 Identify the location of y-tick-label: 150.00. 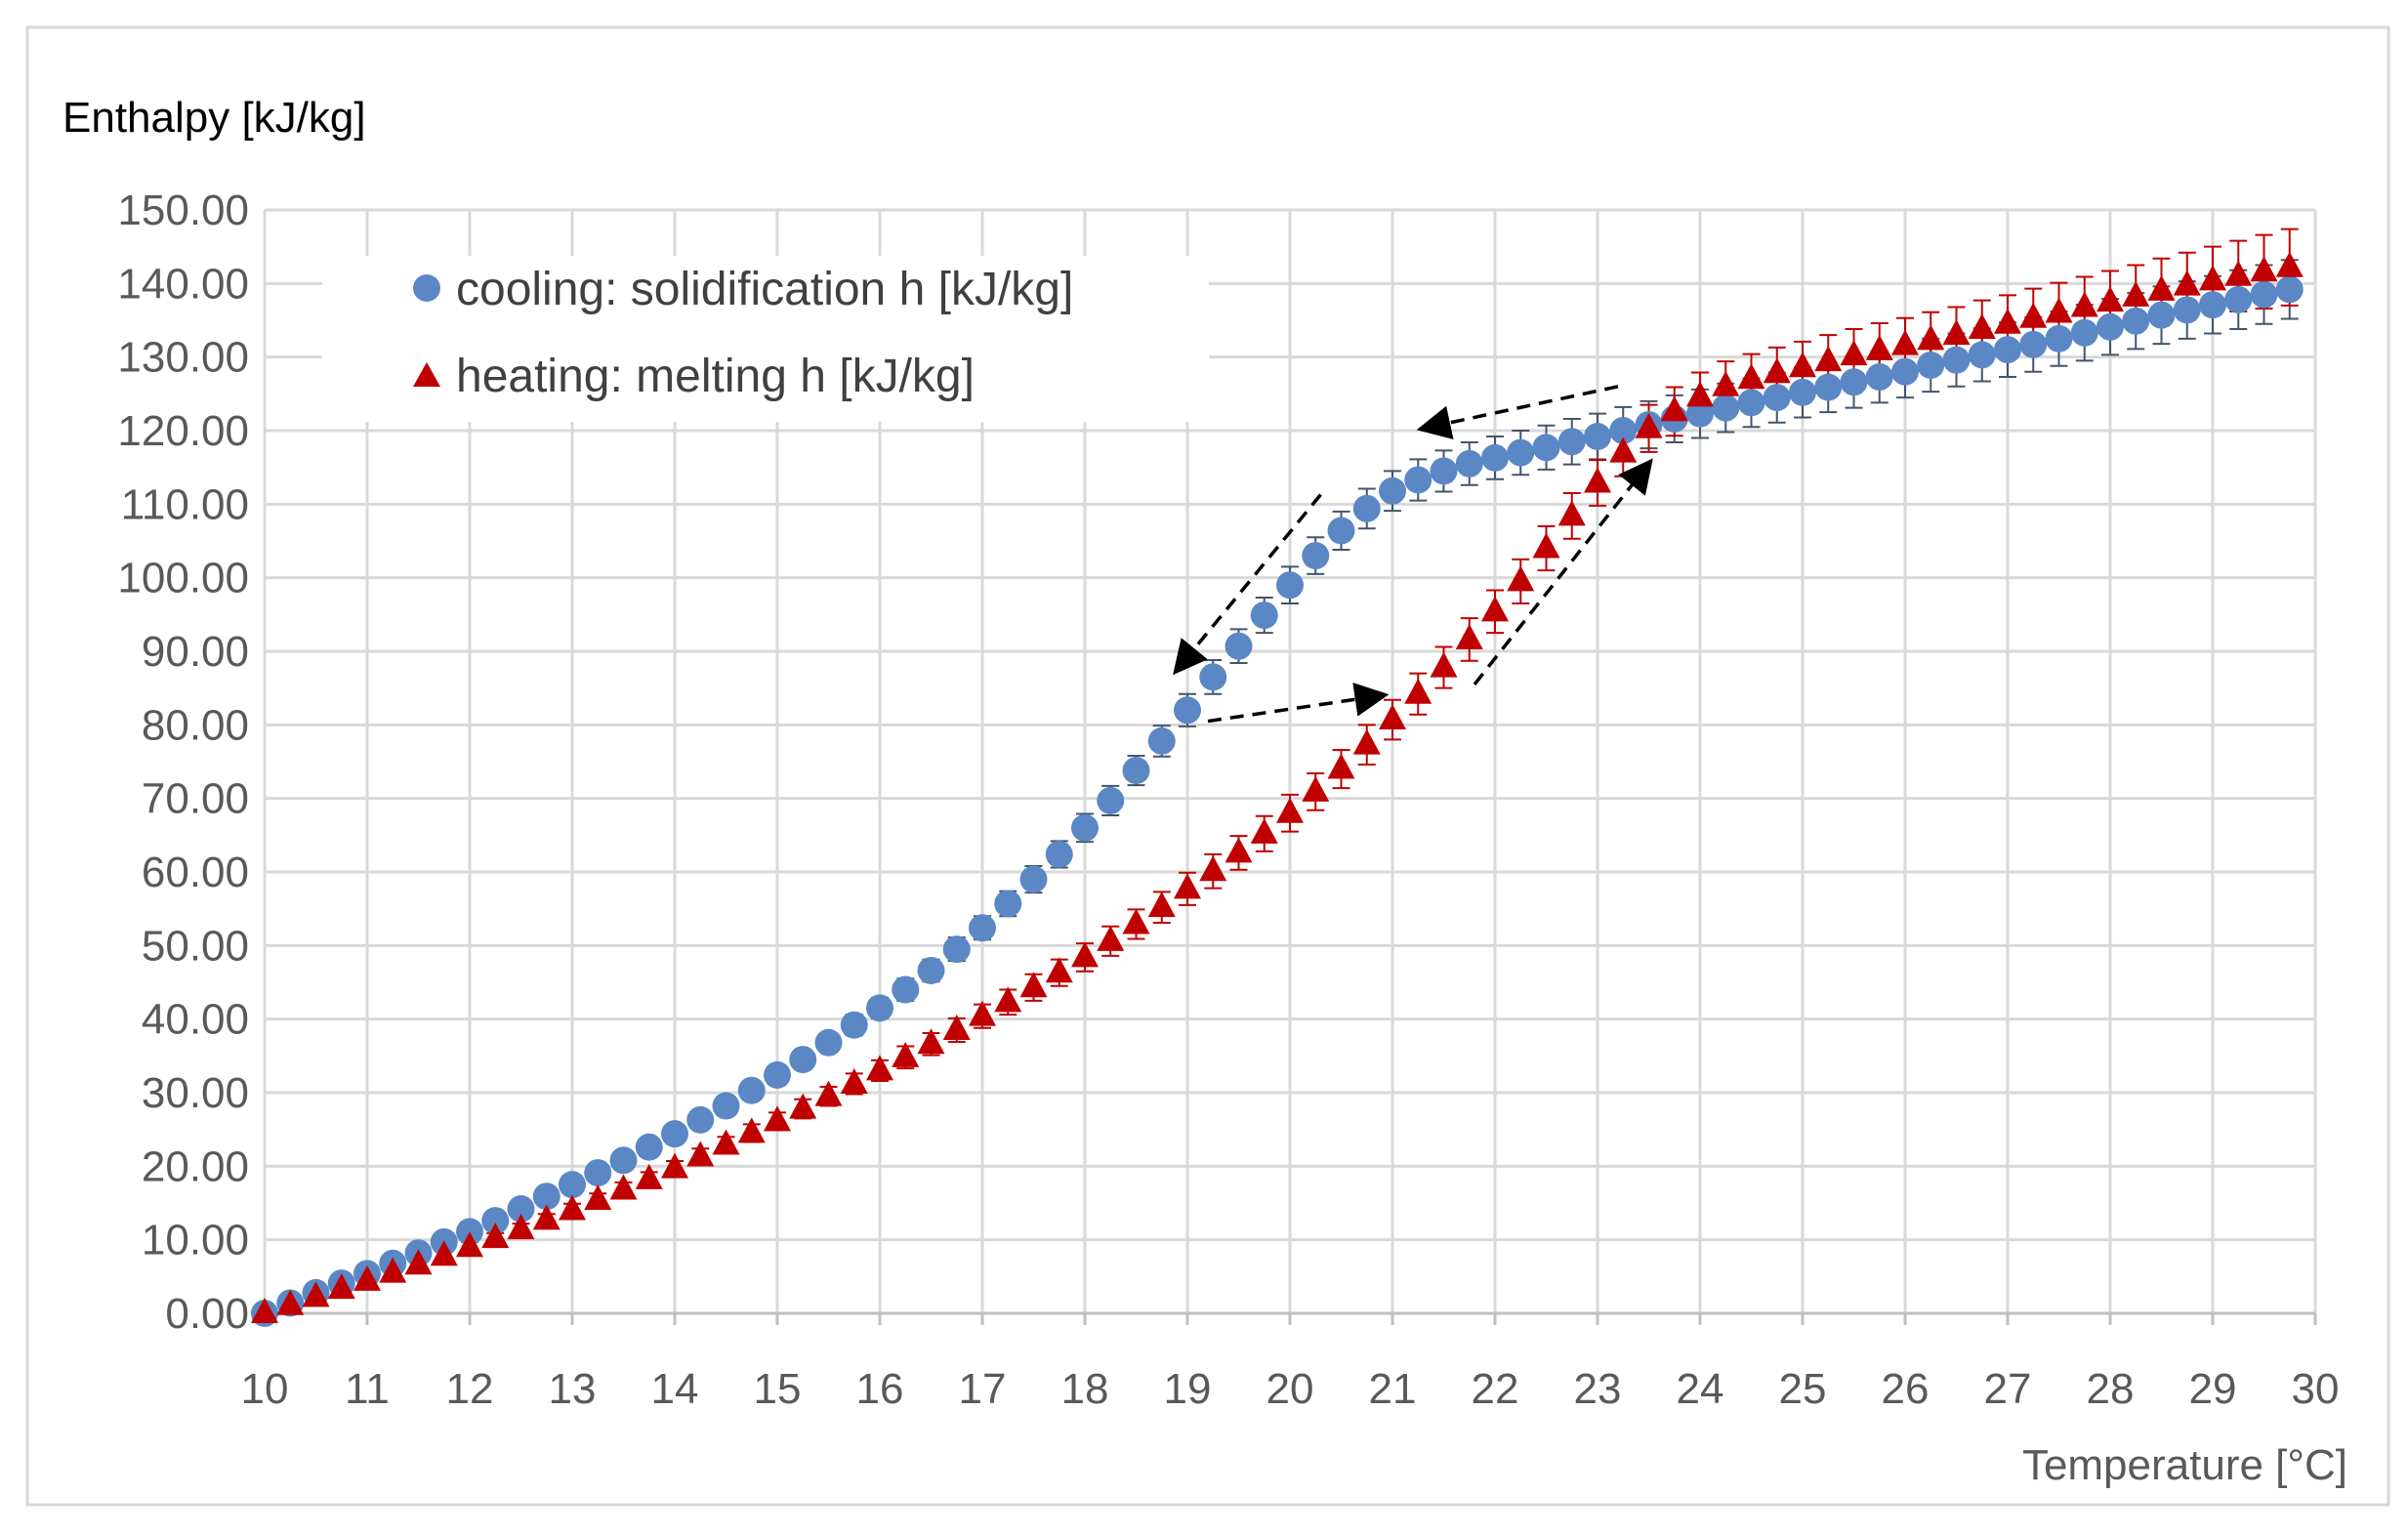
(183, 211).